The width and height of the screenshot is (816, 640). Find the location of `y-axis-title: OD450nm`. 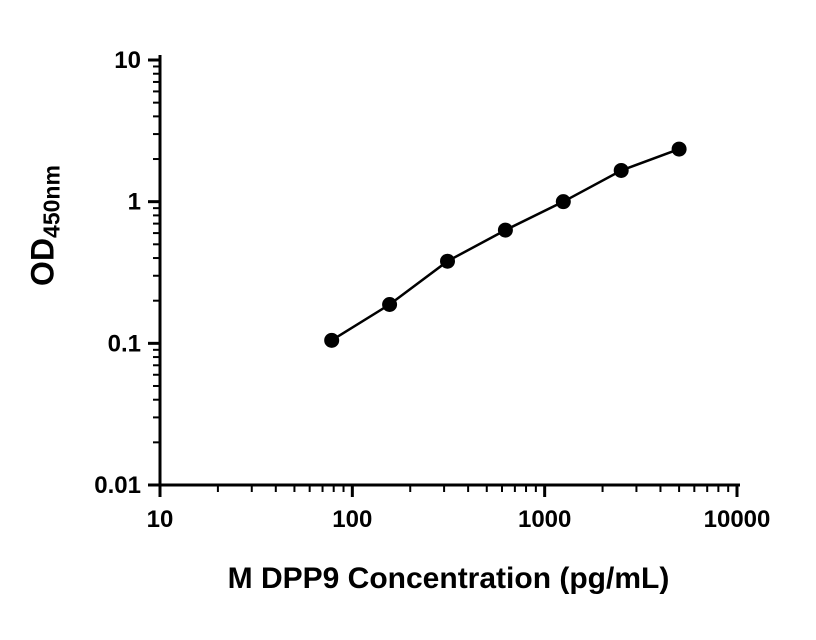

y-axis-title: OD450nm is located at coordinates (45, 226).